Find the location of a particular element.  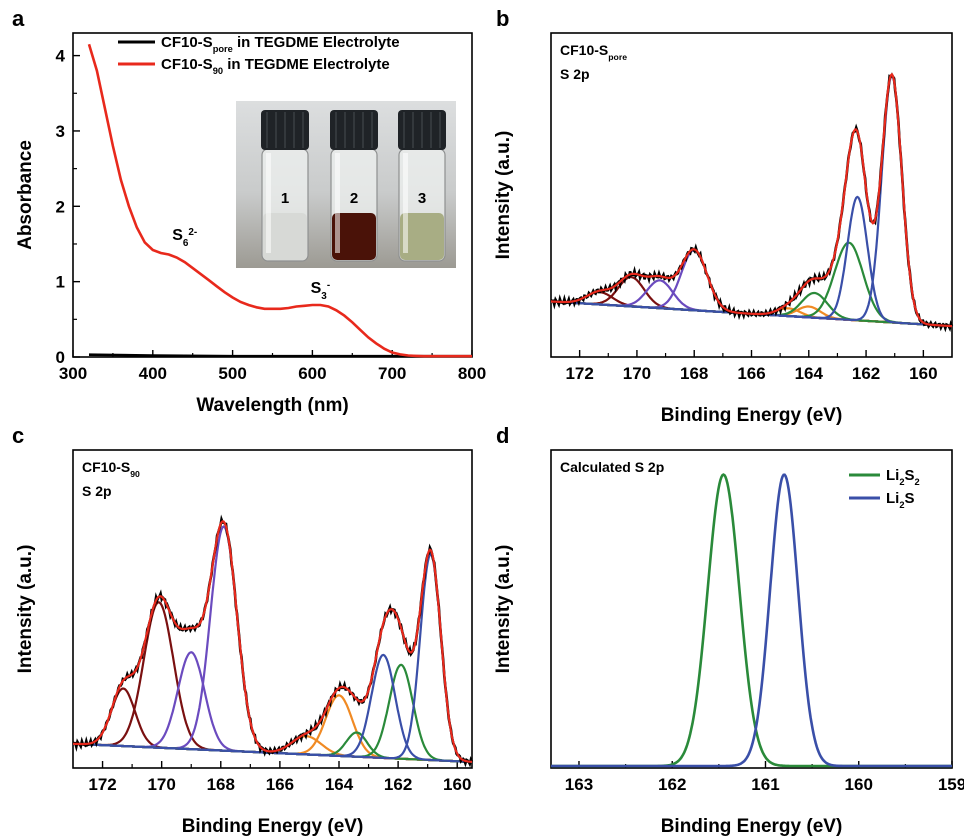

x-tick-label: 500 is located at coordinates (232, 373).